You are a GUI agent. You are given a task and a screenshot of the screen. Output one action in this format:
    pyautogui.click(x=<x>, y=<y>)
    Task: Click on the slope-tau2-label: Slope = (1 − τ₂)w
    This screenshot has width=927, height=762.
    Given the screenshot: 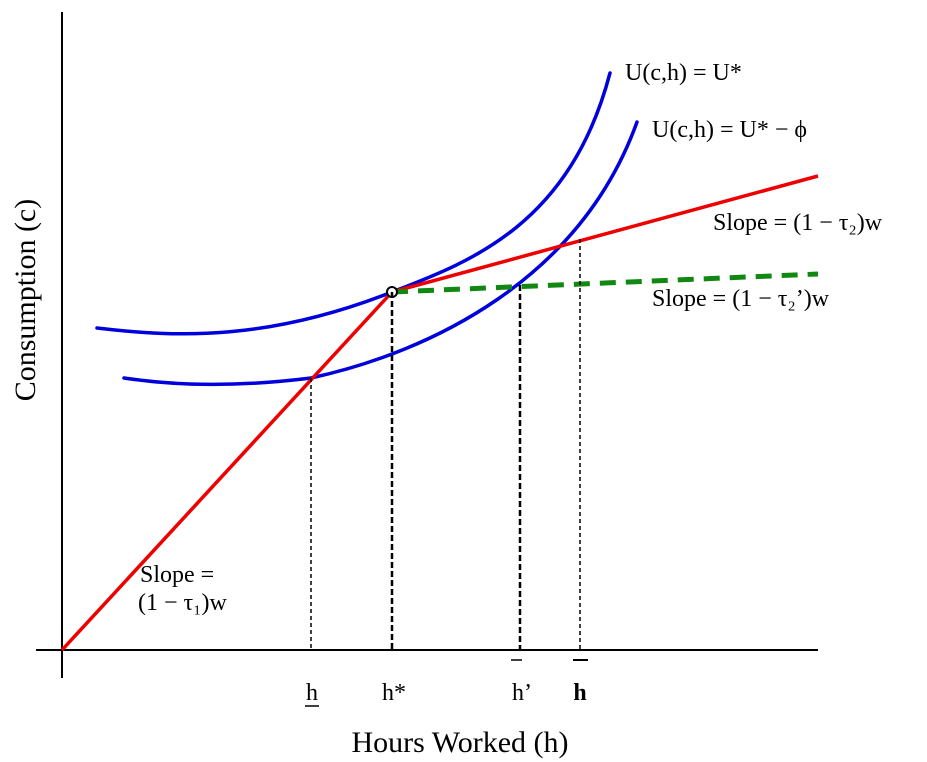 What is the action you would take?
    pyautogui.click(x=798, y=223)
    